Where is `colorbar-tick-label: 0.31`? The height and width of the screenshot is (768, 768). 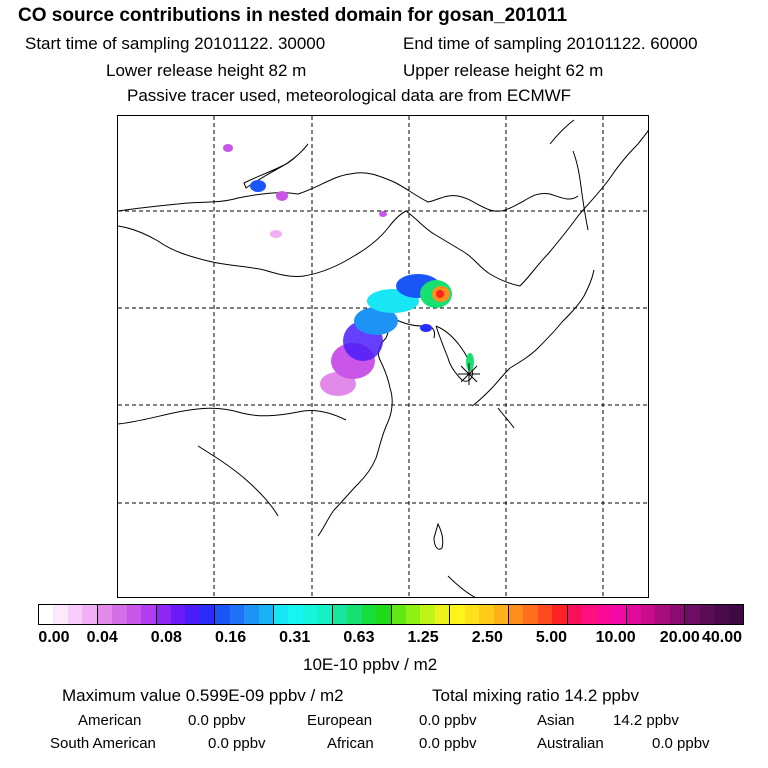
colorbar-tick-label: 0.31 is located at coordinates (295, 637).